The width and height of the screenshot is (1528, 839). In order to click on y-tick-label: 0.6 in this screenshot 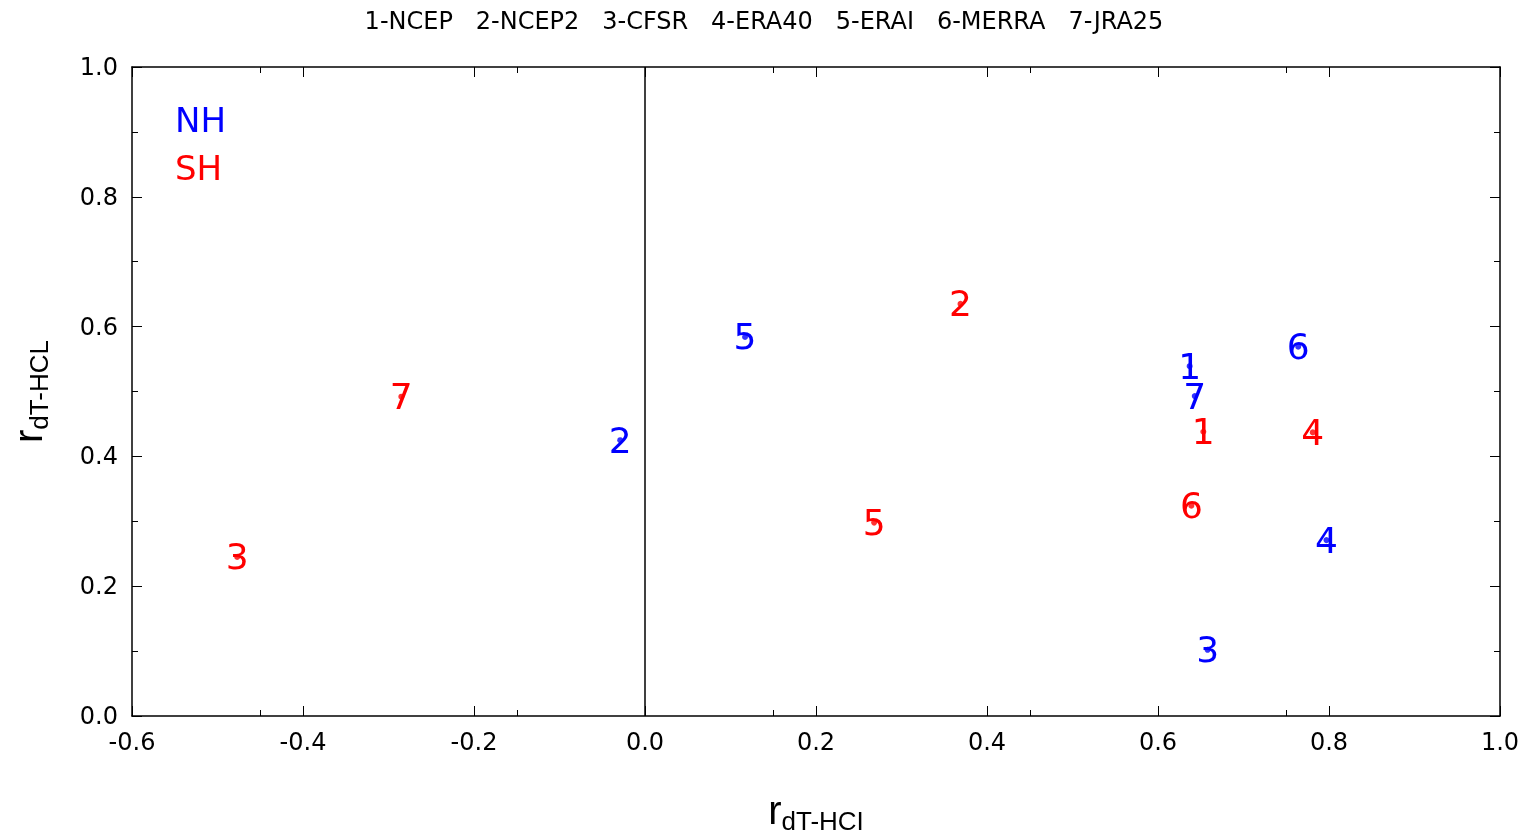, I will do `click(98, 326)`.